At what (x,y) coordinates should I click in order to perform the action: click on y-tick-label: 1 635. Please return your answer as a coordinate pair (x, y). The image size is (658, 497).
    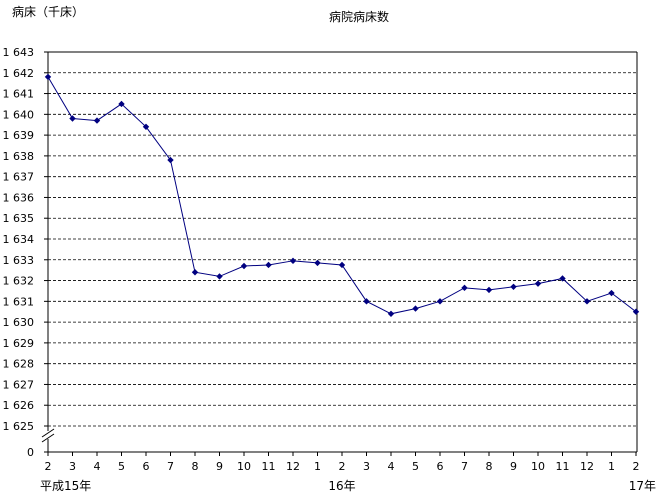
    Looking at the image, I should click on (19, 218).